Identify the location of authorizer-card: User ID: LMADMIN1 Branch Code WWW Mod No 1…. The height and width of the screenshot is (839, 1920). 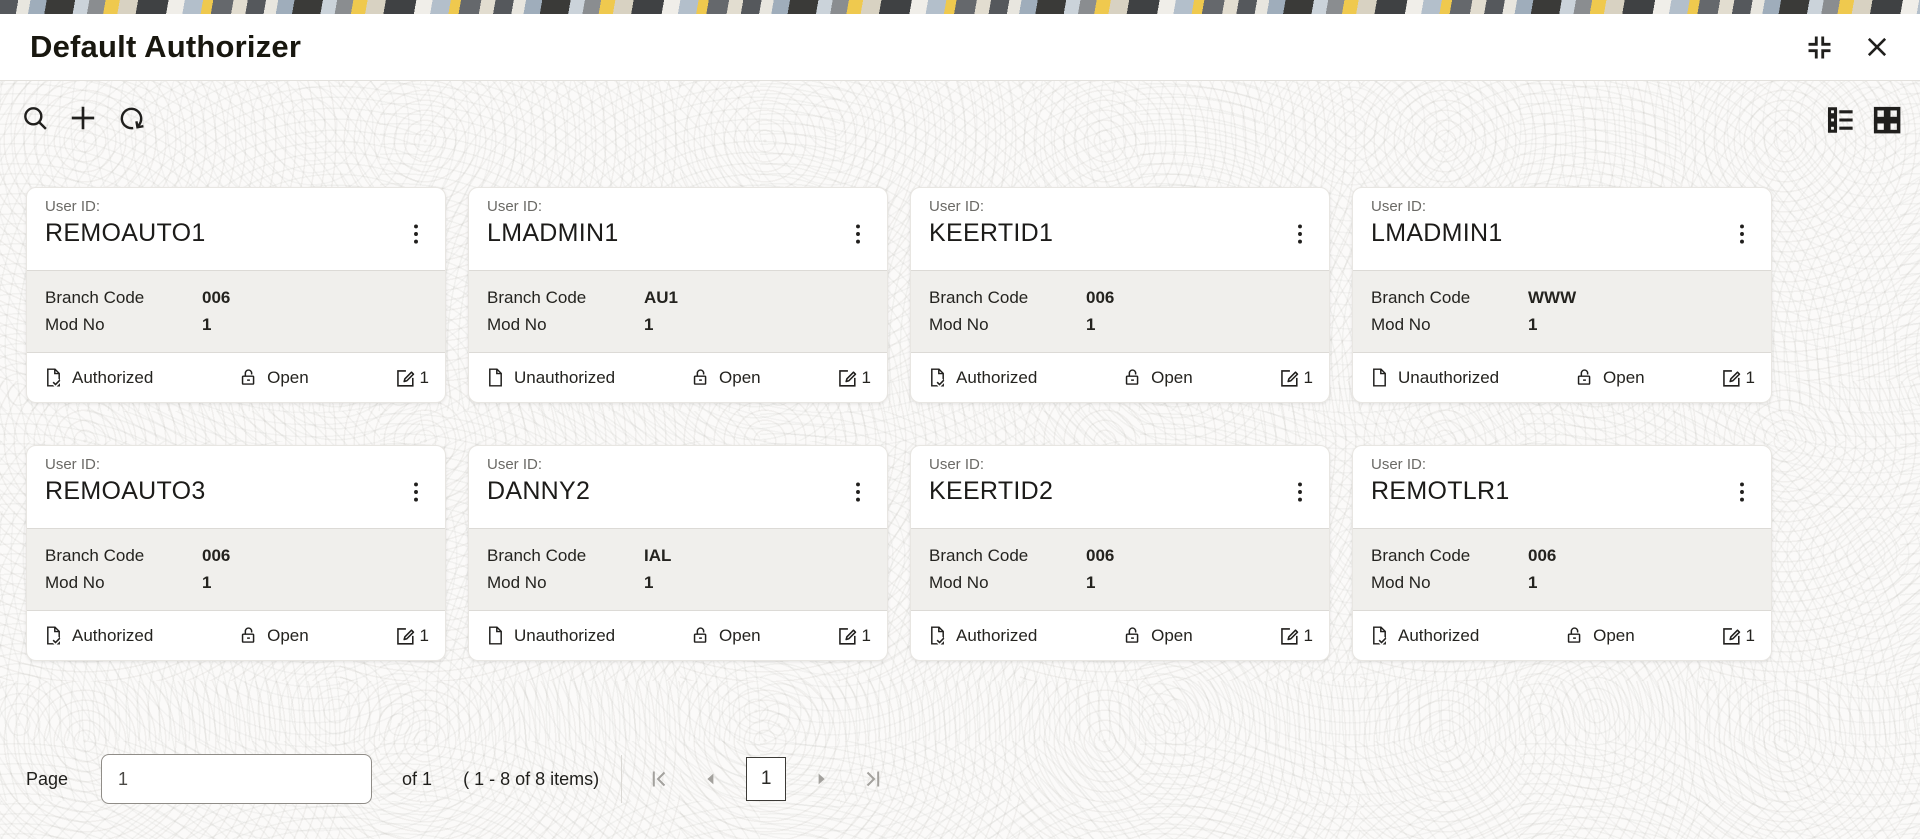
(1562, 295).